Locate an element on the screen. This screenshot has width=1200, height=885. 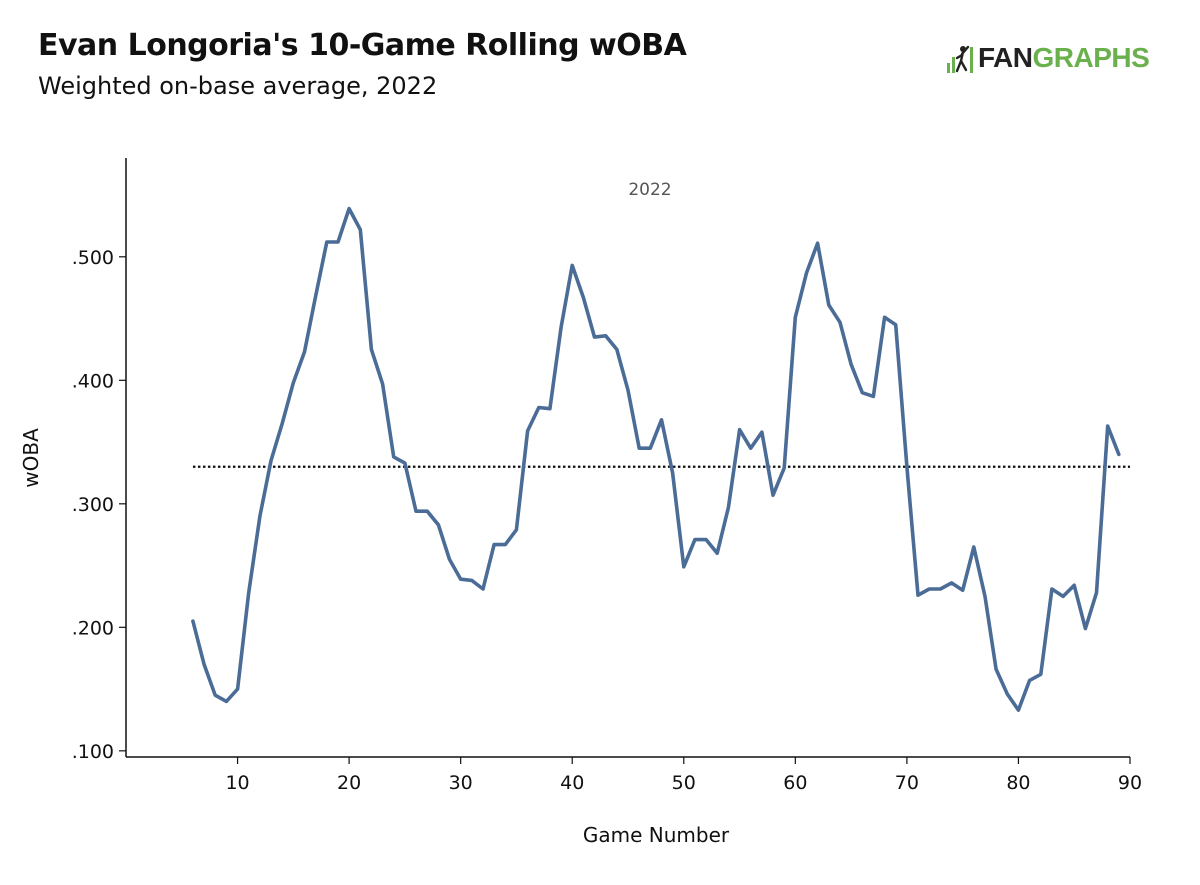
x-tick-label: 20 is located at coordinates (349, 783).